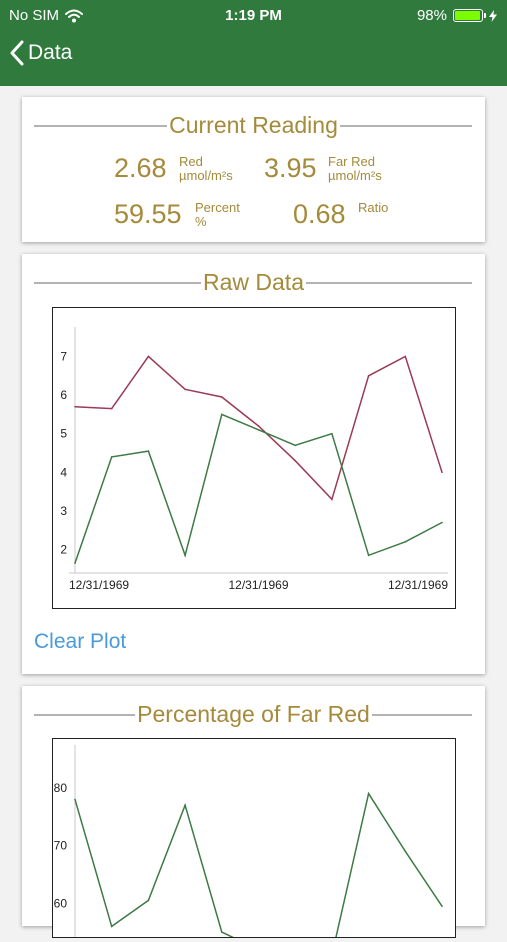 Image resolution: width=507 pixels, height=942 pixels. What do you see at coordinates (373, 207) in the screenshot?
I see `ratio-label: Ratio` at bounding box center [373, 207].